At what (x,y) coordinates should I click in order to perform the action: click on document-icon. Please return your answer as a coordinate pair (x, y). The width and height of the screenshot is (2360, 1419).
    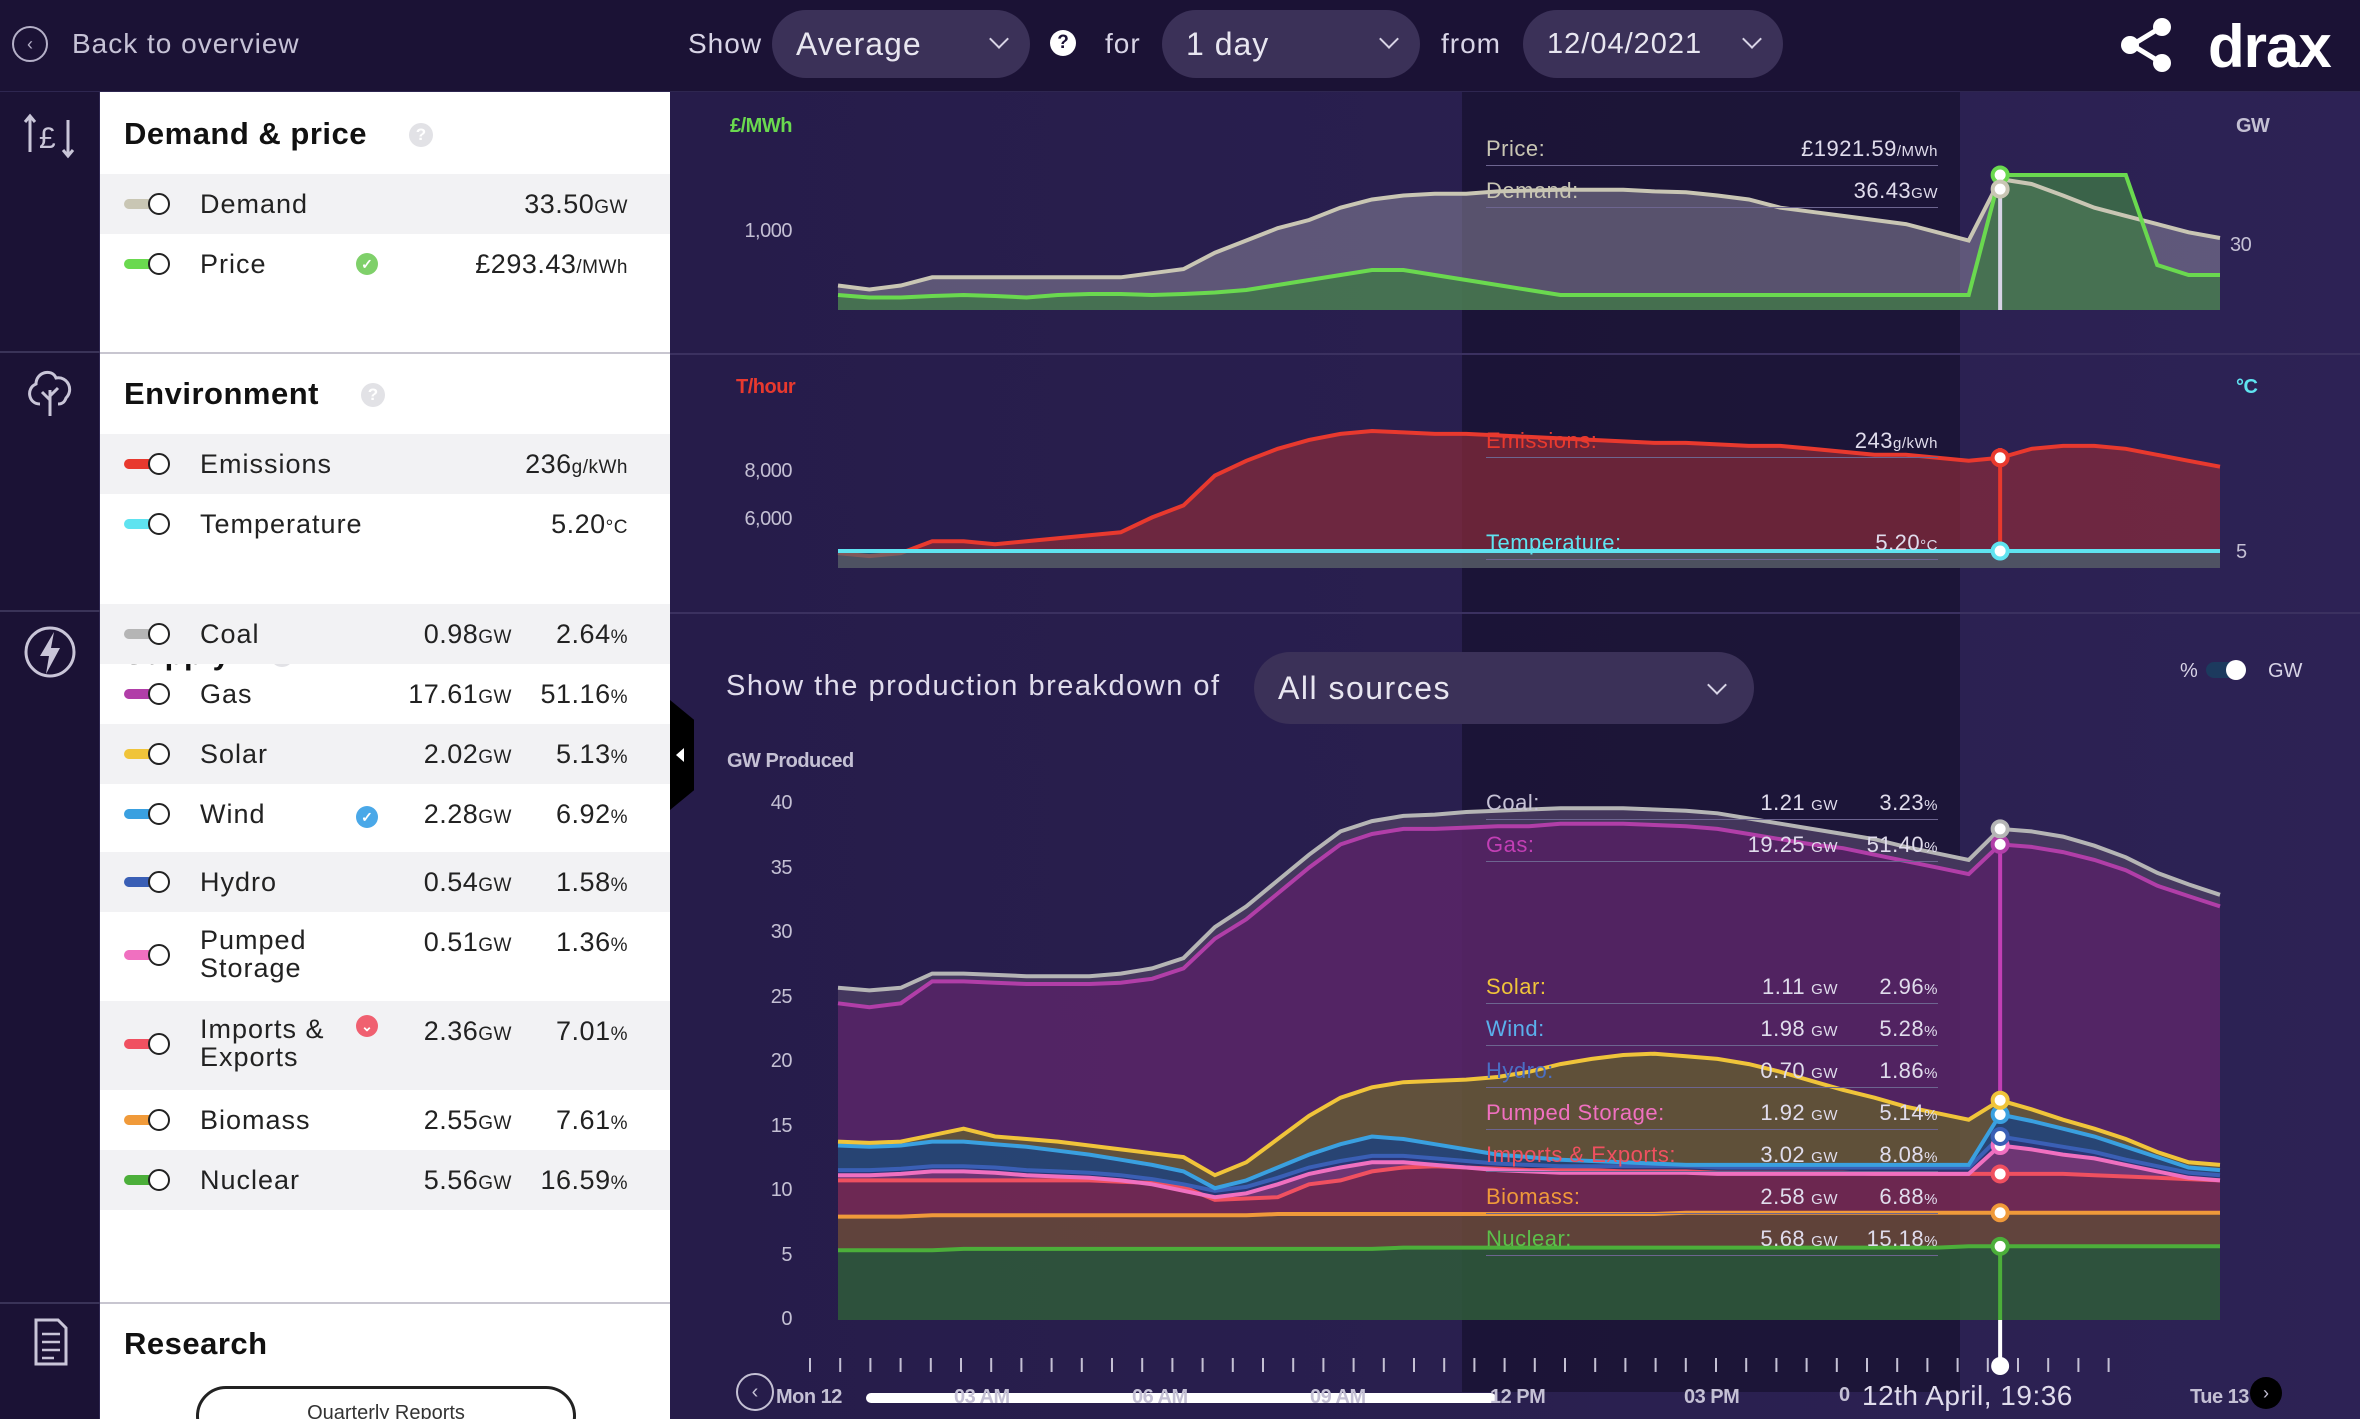
    Looking at the image, I should click on (50, 1342).